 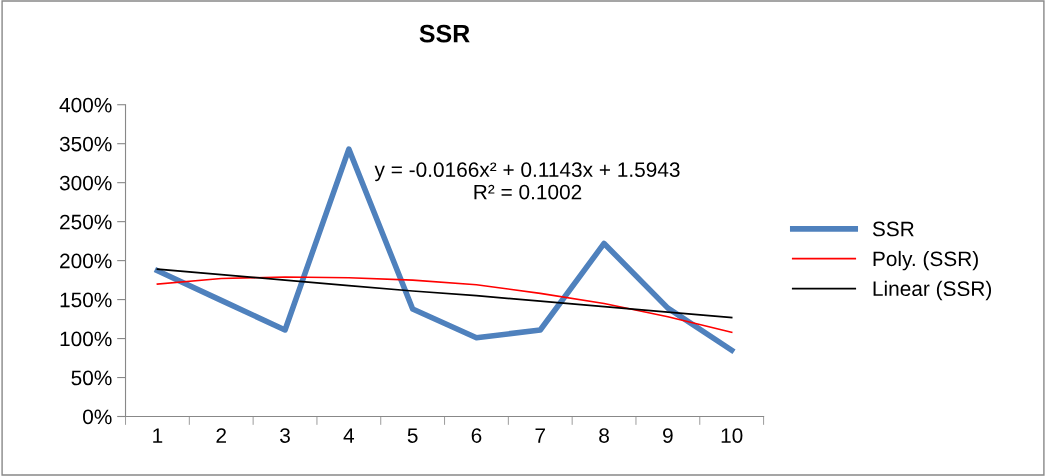 What do you see at coordinates (412, 435) in the screenshot?
I see `x-tick-label: 5` at bounding box center [412, 435].